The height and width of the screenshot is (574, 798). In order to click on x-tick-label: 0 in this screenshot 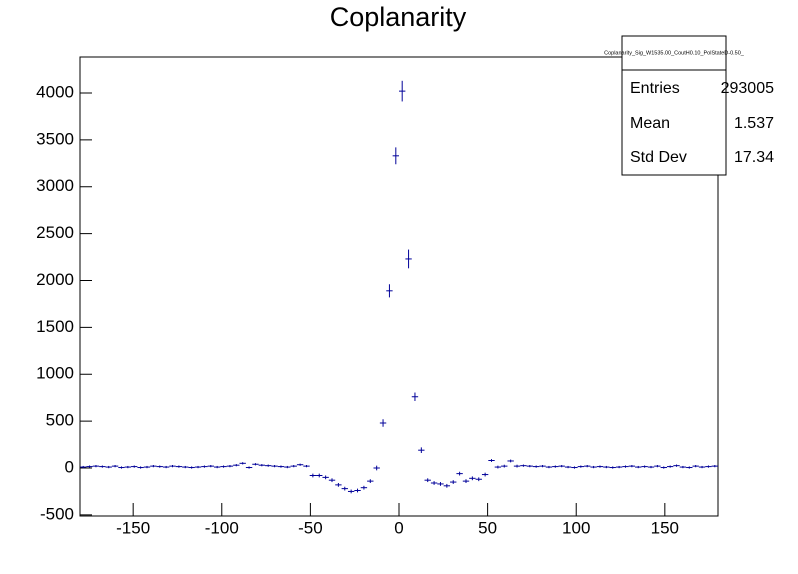, I will do `click(398, 527)`.